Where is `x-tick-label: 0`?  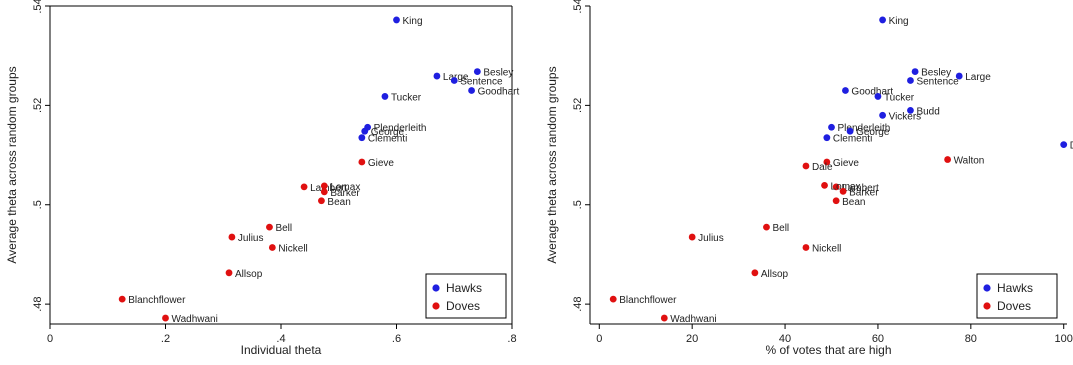 x-tick-label: 0 is located at coordinates (50, 339).